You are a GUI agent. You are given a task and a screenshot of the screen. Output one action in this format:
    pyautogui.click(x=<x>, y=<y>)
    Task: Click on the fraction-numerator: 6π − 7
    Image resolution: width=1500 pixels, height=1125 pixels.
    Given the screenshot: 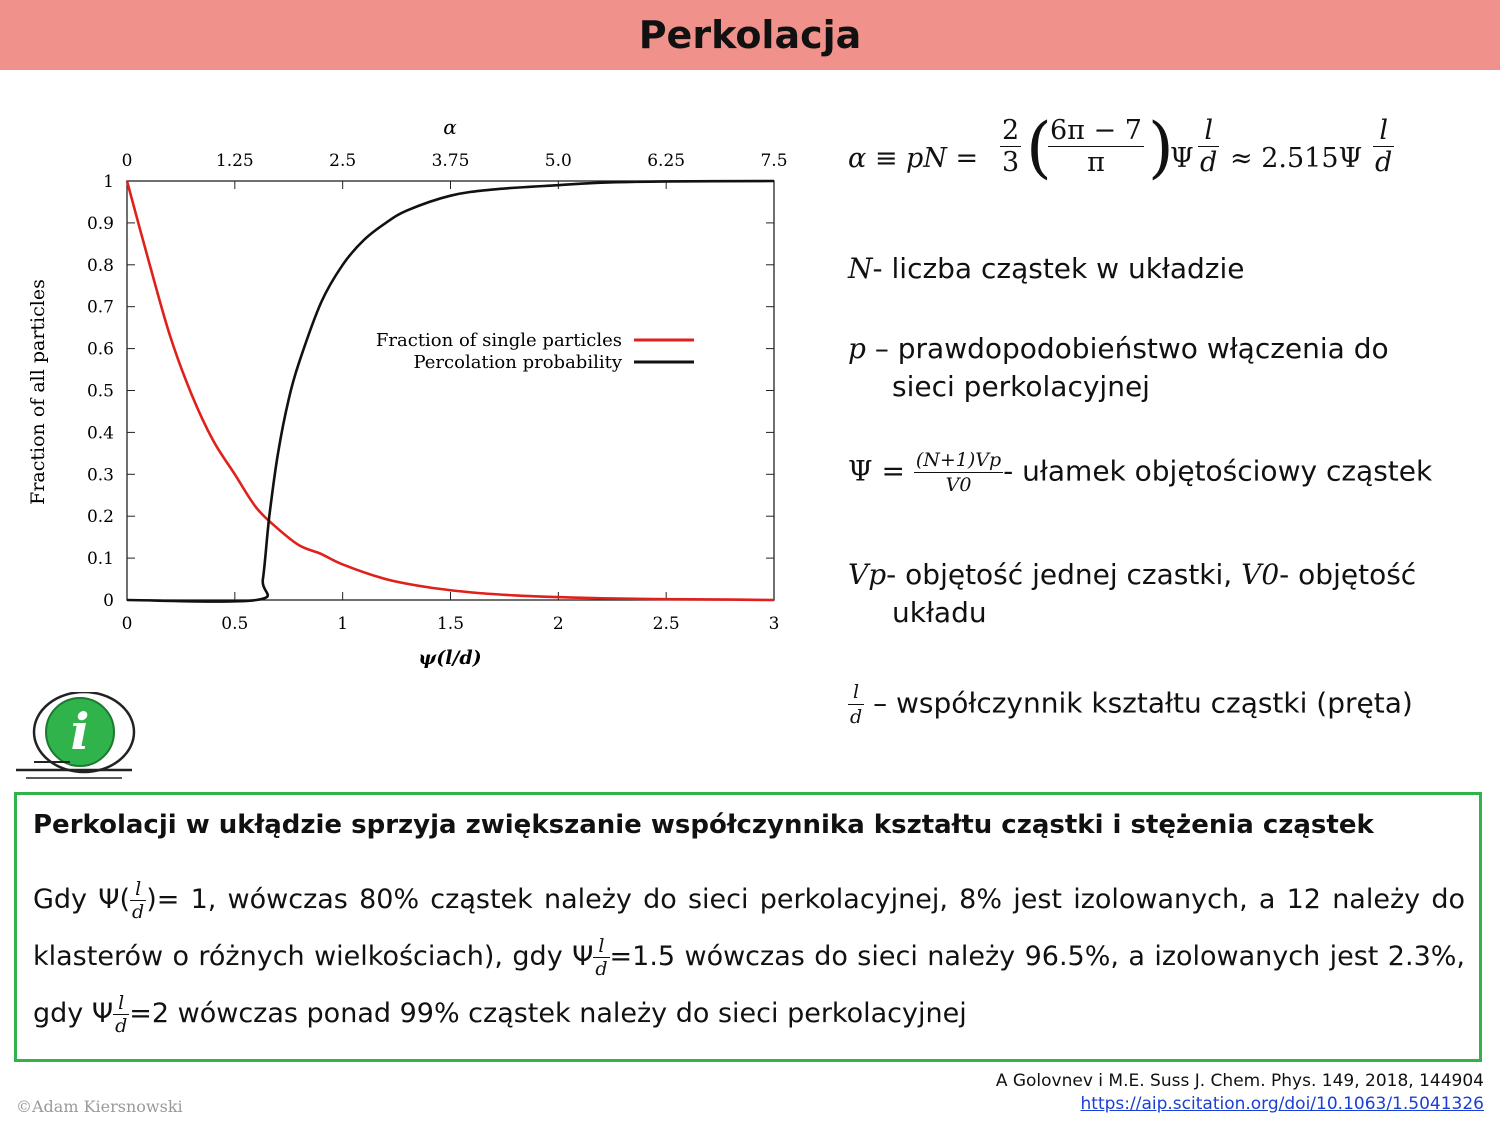 What is the action you would take?
    pyautogui.click(x=1096, y=131)
    